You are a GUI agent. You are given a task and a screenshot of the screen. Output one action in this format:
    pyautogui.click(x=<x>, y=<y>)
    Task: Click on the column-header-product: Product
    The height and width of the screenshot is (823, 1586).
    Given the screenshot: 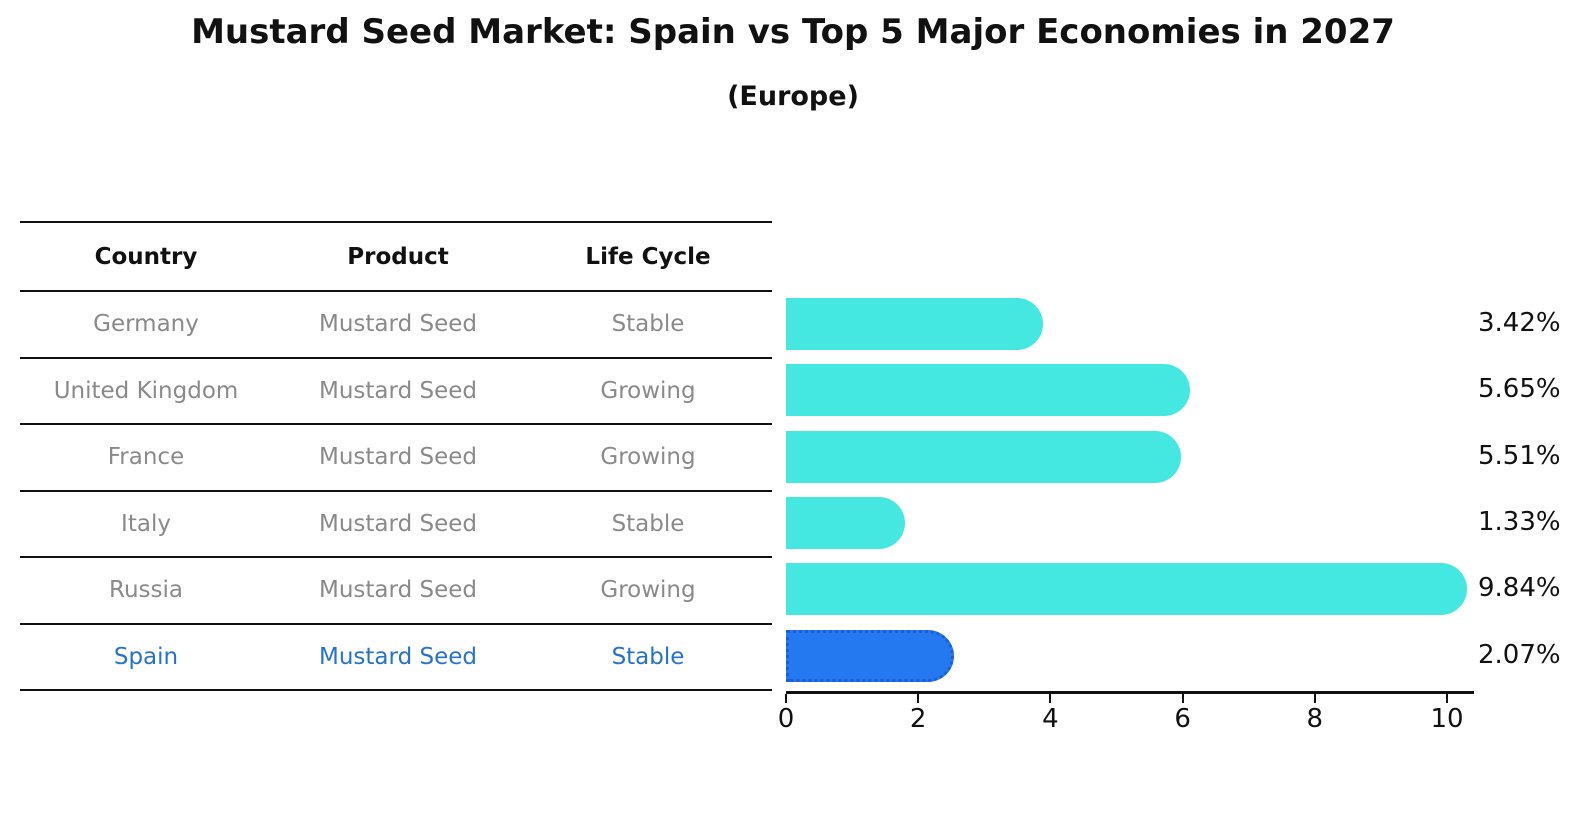 What is the action you would take?
    pyautogui.click(x=398, y=256)
    